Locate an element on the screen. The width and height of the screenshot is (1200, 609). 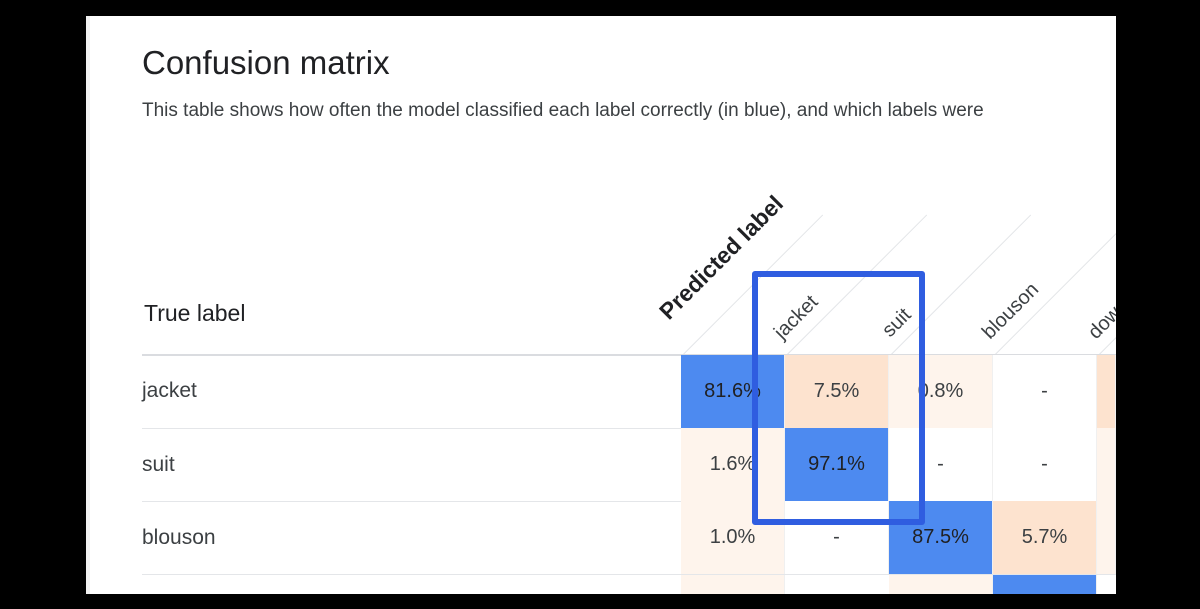
column-label-blouson: blouson is located at coordinates (1011, 311).